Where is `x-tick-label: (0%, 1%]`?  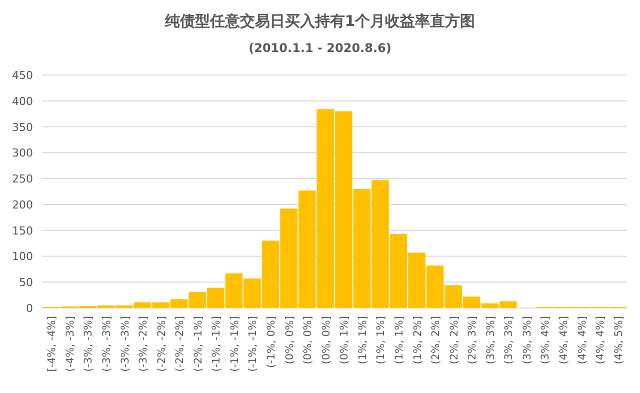 x-tick-label: (0%, 1%] is located at coordinates (344, 340).